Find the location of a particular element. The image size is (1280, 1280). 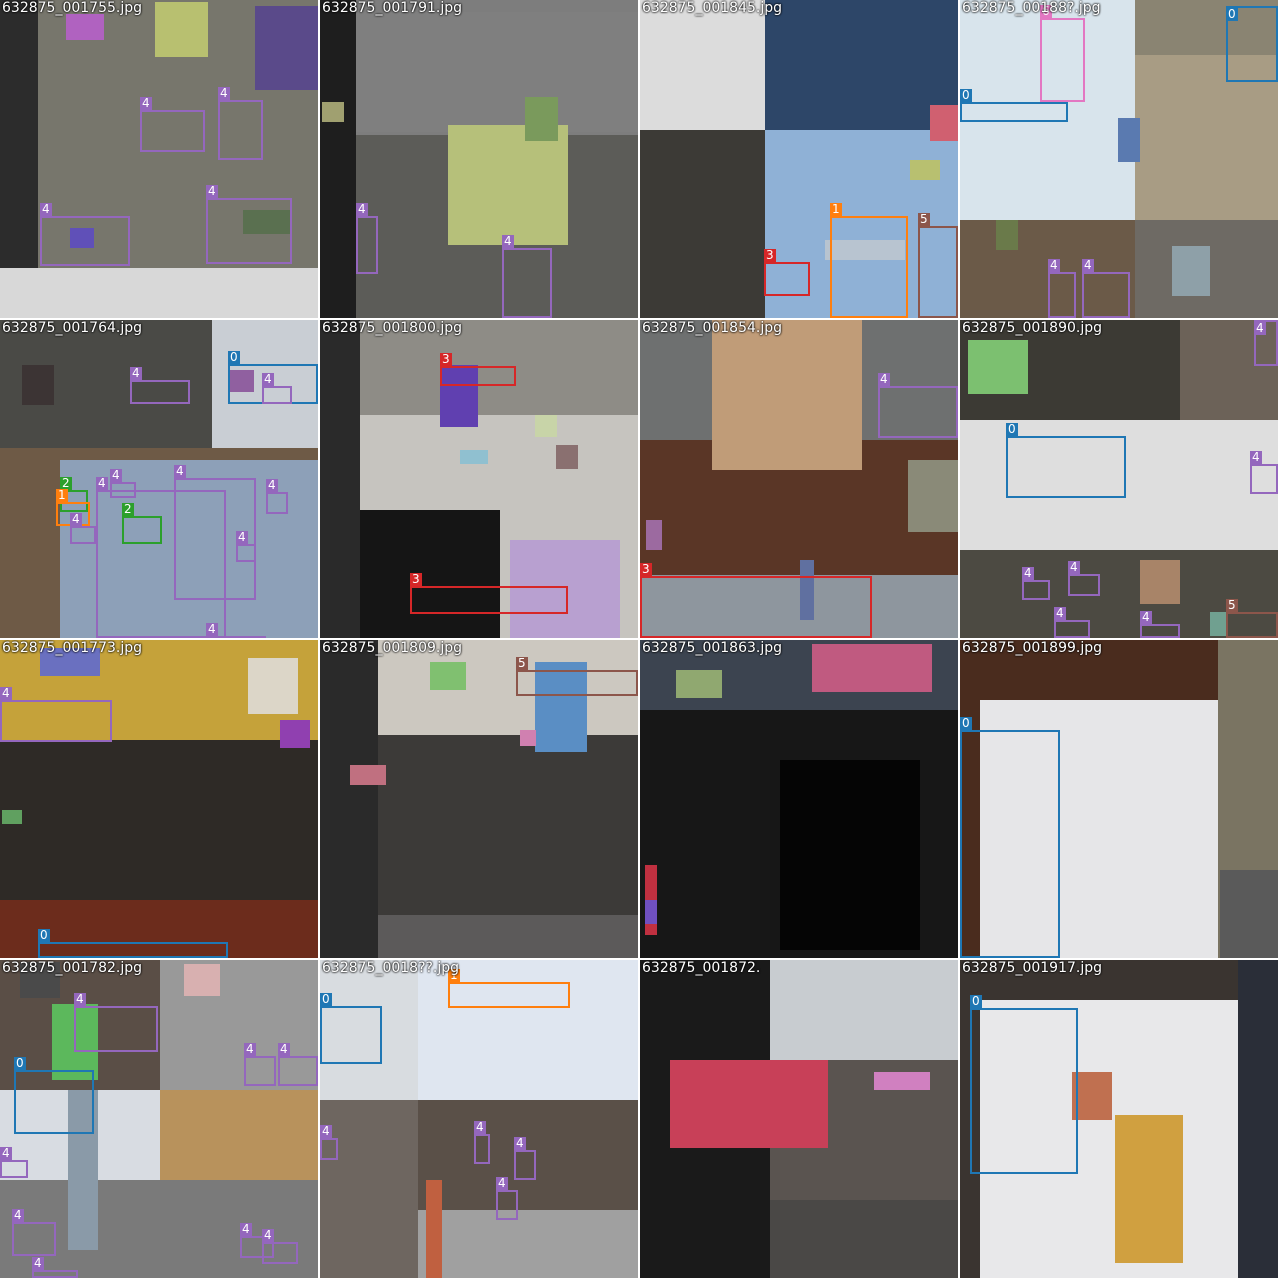

image-tile: 0 4 4 2 4 4 4 1 2 4 4 4 4 632875_001764.jpg is located at coordinates (159, 479).